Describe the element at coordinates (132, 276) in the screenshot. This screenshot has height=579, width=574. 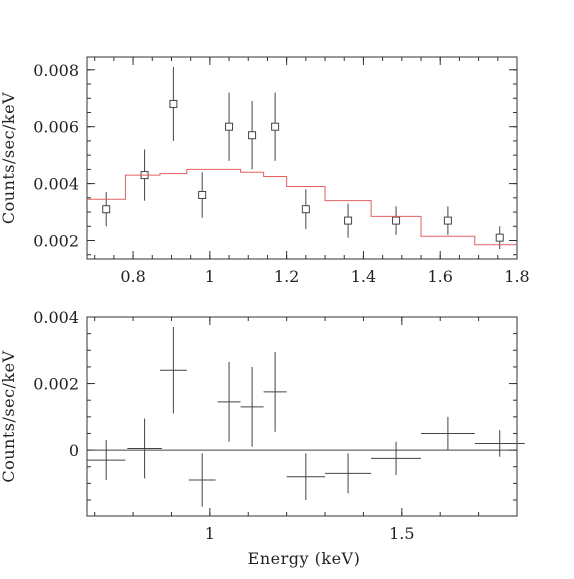
I see `x-tick-label: 0.8` at that location.